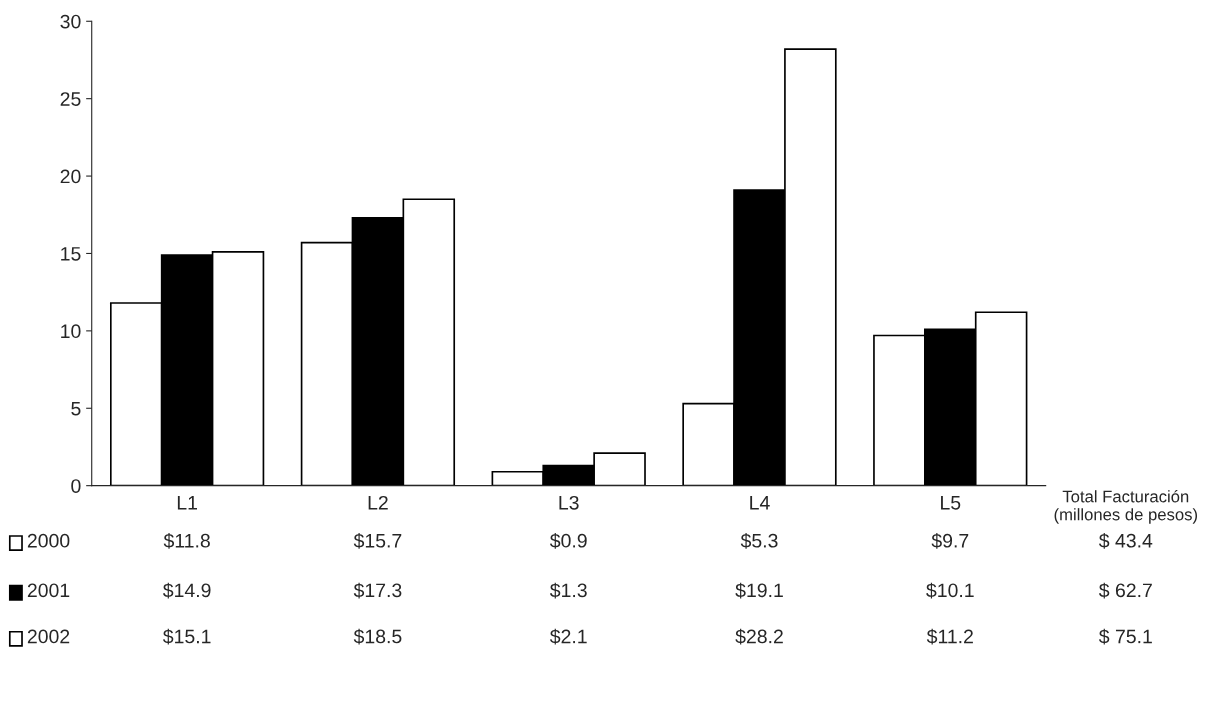 Image resolution: width=1223 pixels, height=709 pixels. What do you see at coordinates (378, 502) in the screenshot?
I see `x-tick-label: L2` at bounding box center [378, 502].